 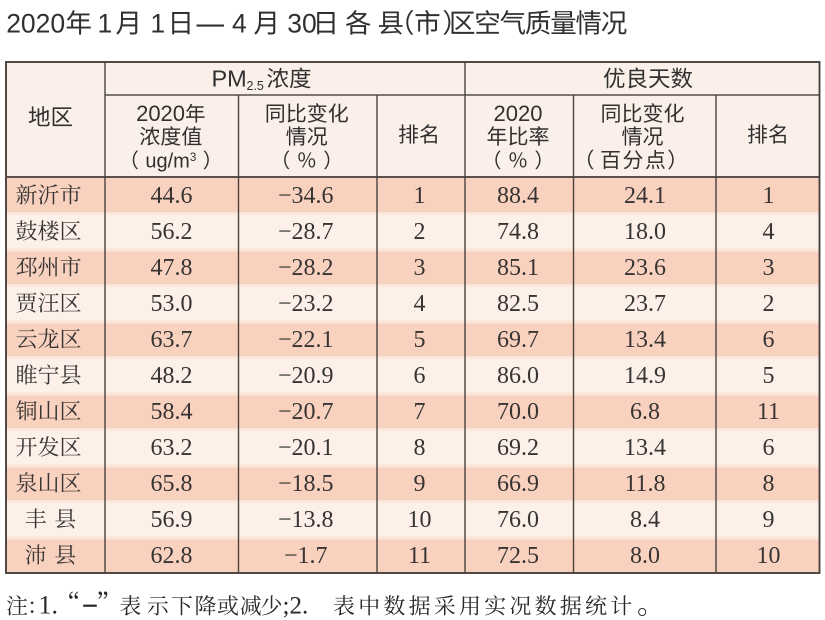 I want to click on svg-text: 69.7, so click(x=518, y=340).